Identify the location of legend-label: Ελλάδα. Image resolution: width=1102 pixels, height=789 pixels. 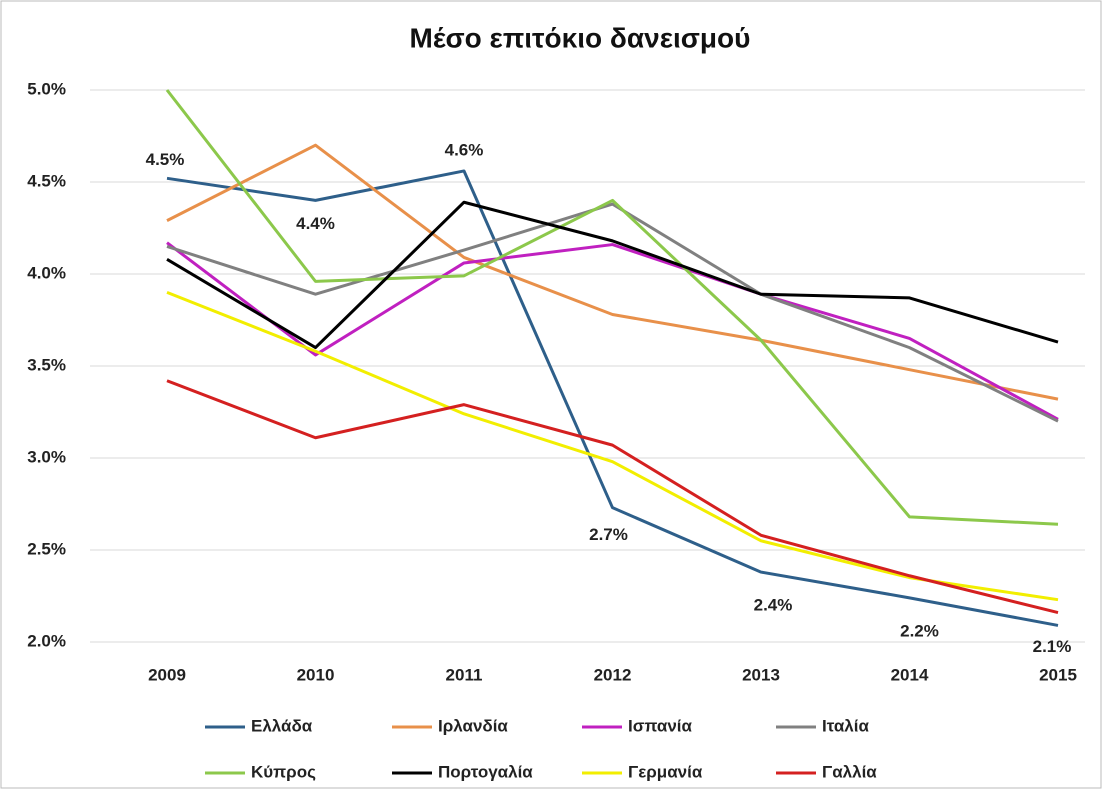
(282, 725).